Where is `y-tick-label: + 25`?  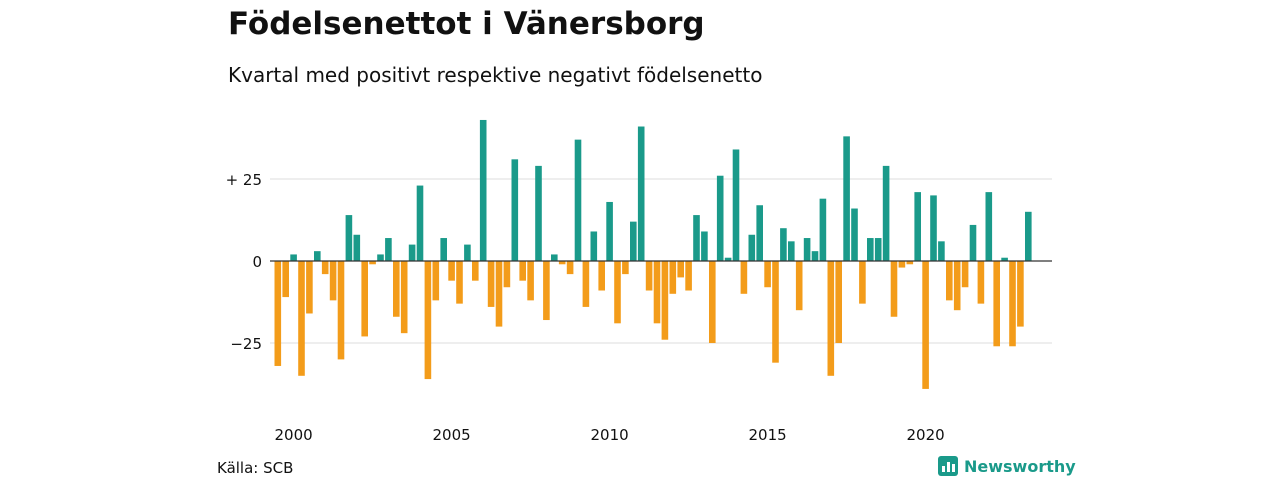 y-tick-label: + 25 is located at coordinates (244, 180).